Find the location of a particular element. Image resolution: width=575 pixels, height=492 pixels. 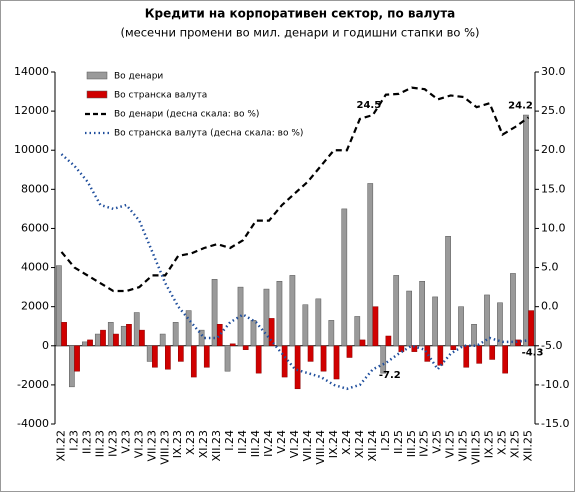

y2-tick-label: 10.0 is located at coordinates (553, 227).